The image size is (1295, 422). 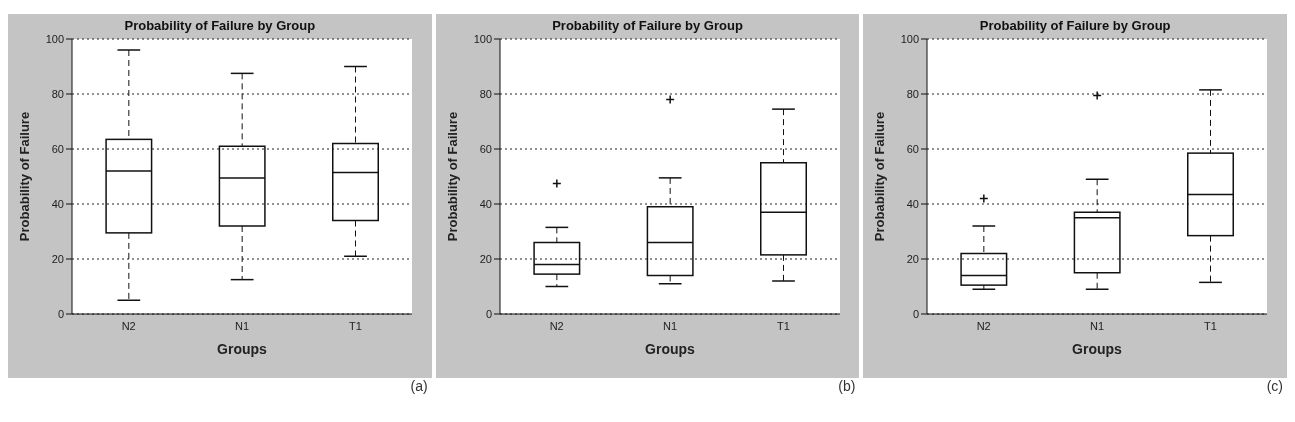 I want to click on text: (b), so click(x=847, y=386).